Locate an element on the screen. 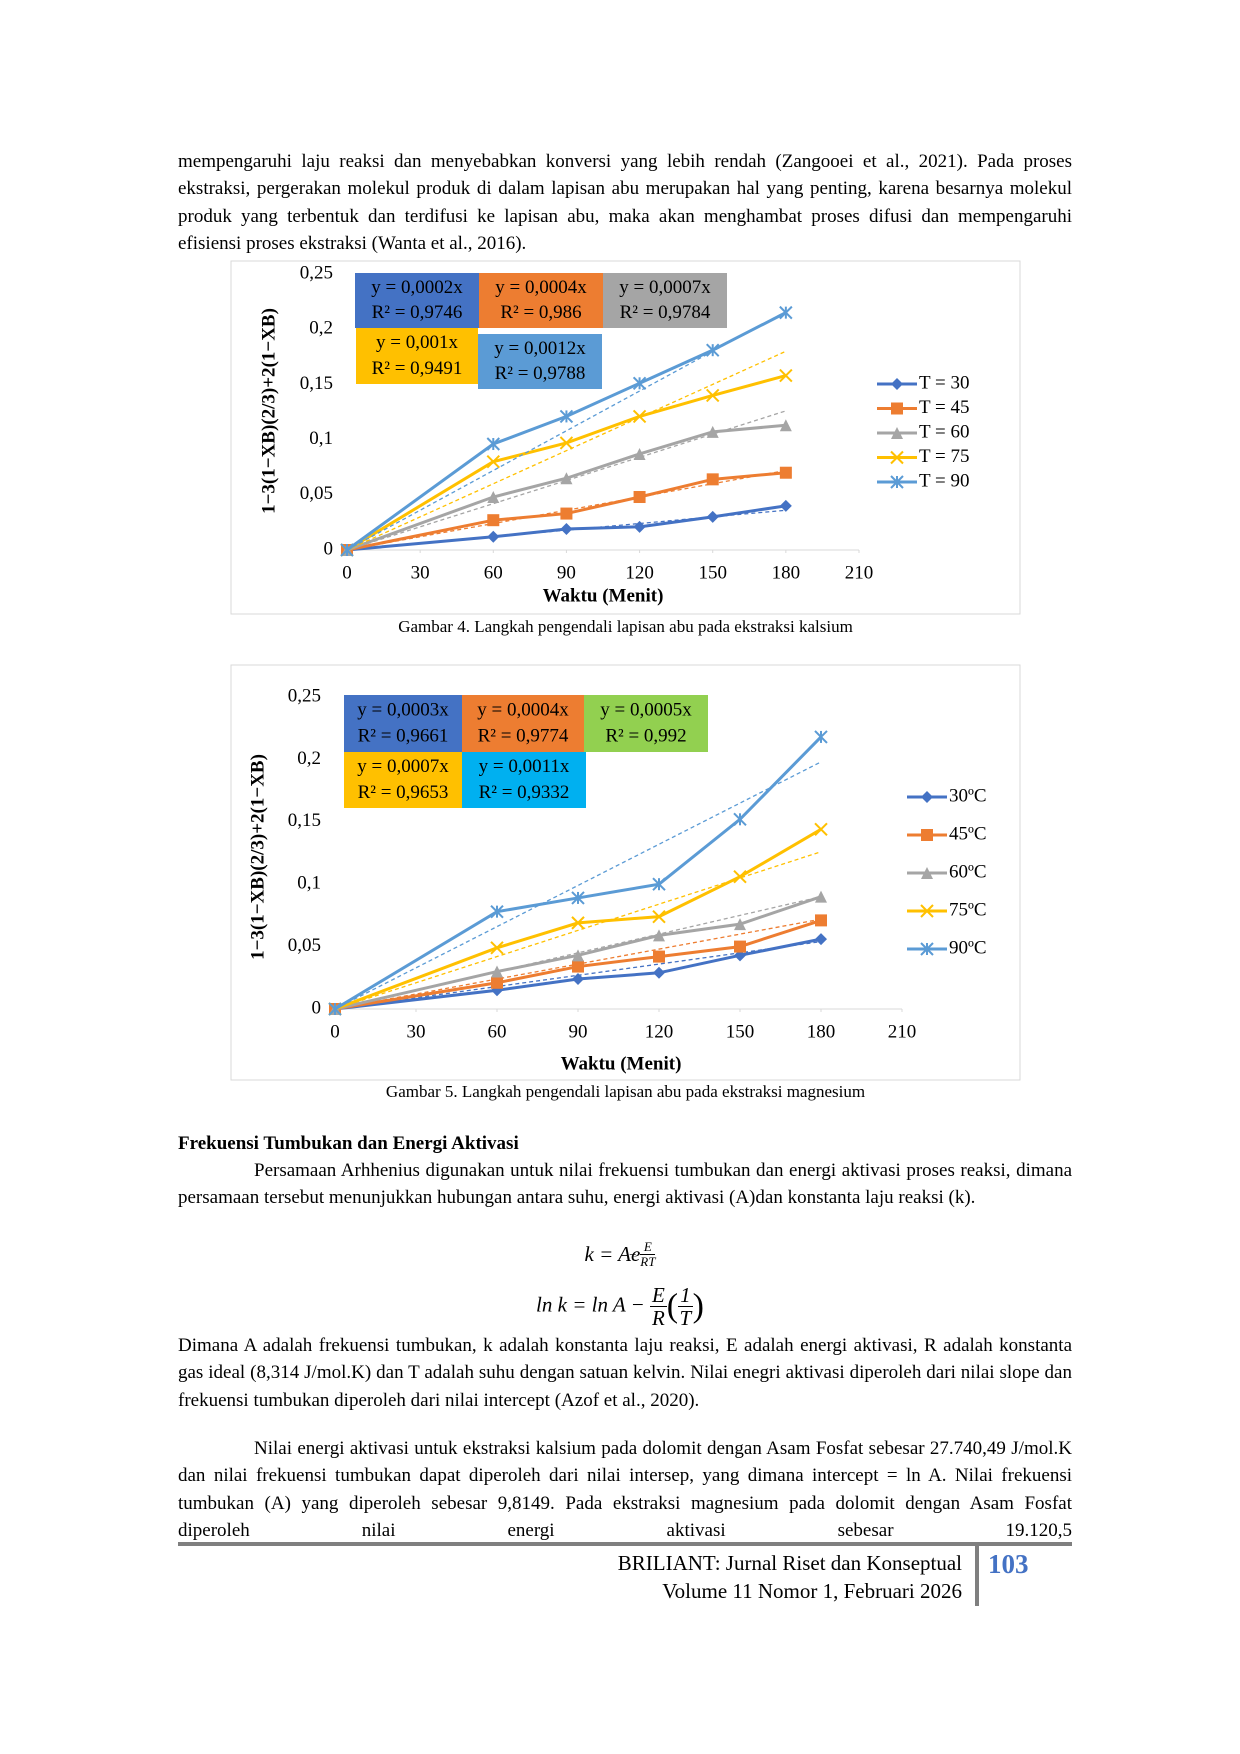 The width and height of the screenshot is (1240, 1754). y-tick-label: 0,1 is located at coordinates (309, 883).